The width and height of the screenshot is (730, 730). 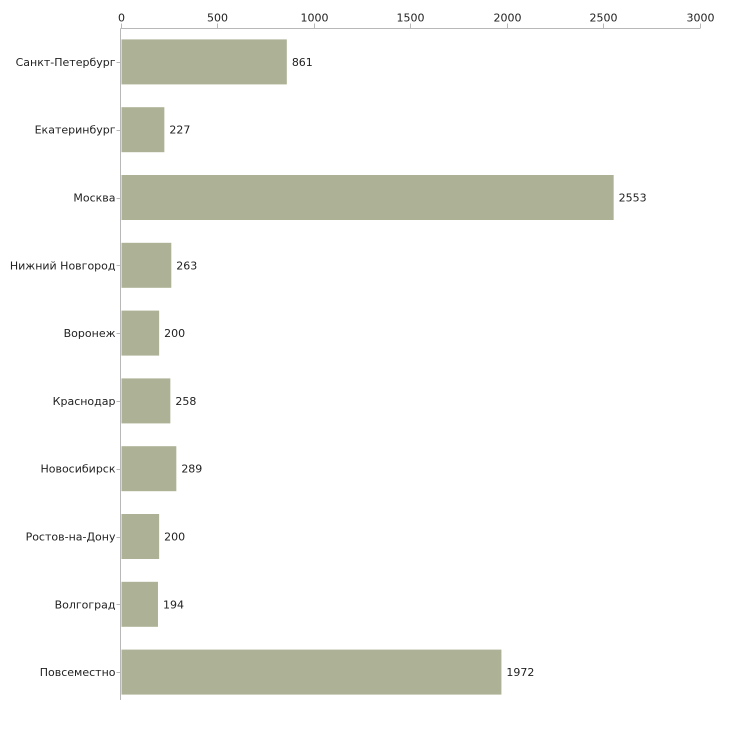 I want to click on category-label: Повсеместно, so click(x=78, y=672).